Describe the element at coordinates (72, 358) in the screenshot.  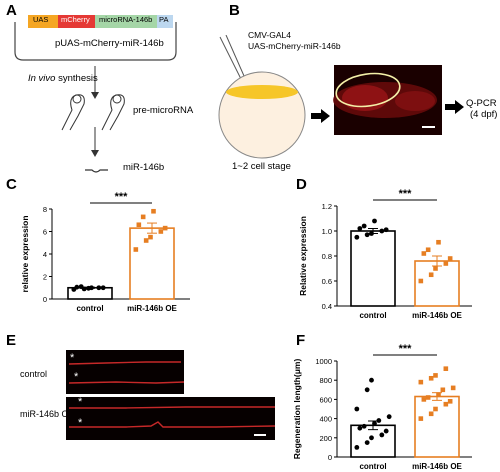
I see `lesion-marker-1: *` at that location.